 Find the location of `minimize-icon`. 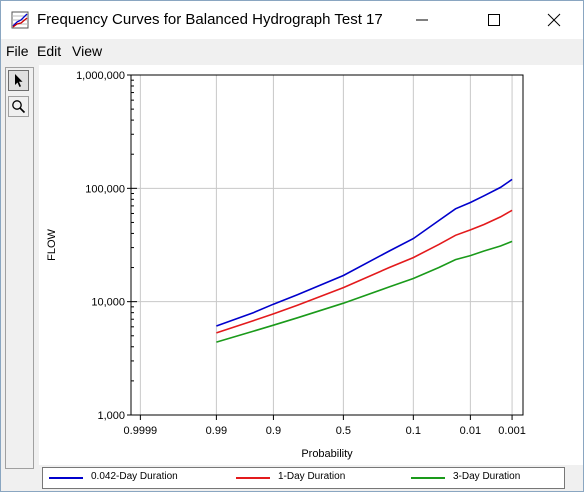

minimize-icon is located at coordinates (422, 20).